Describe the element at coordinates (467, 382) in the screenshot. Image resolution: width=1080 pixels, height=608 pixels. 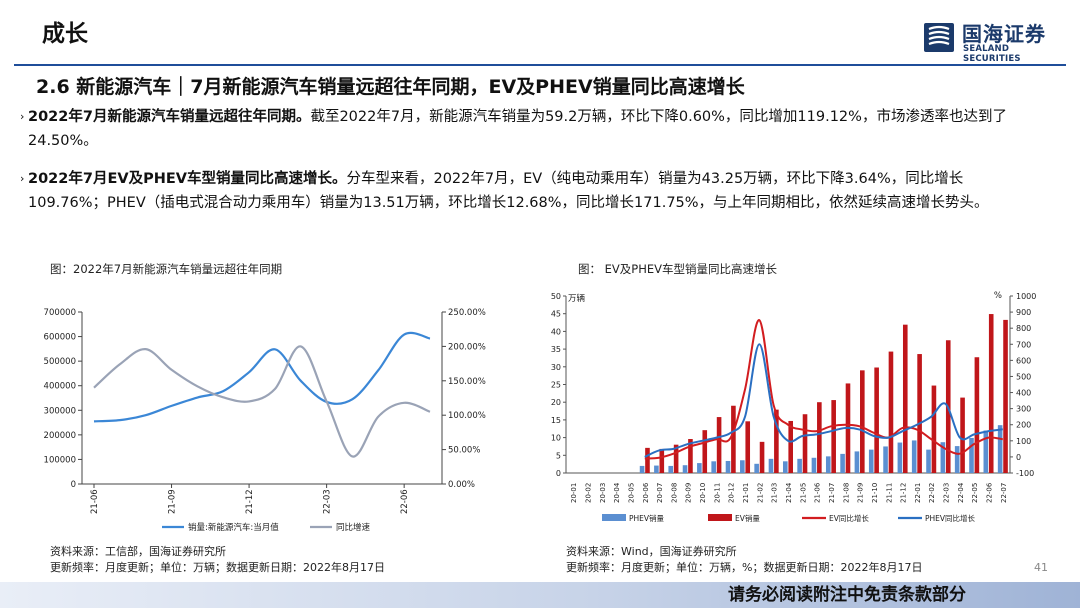
I see `right-tick-label: 150.00%` at that location.